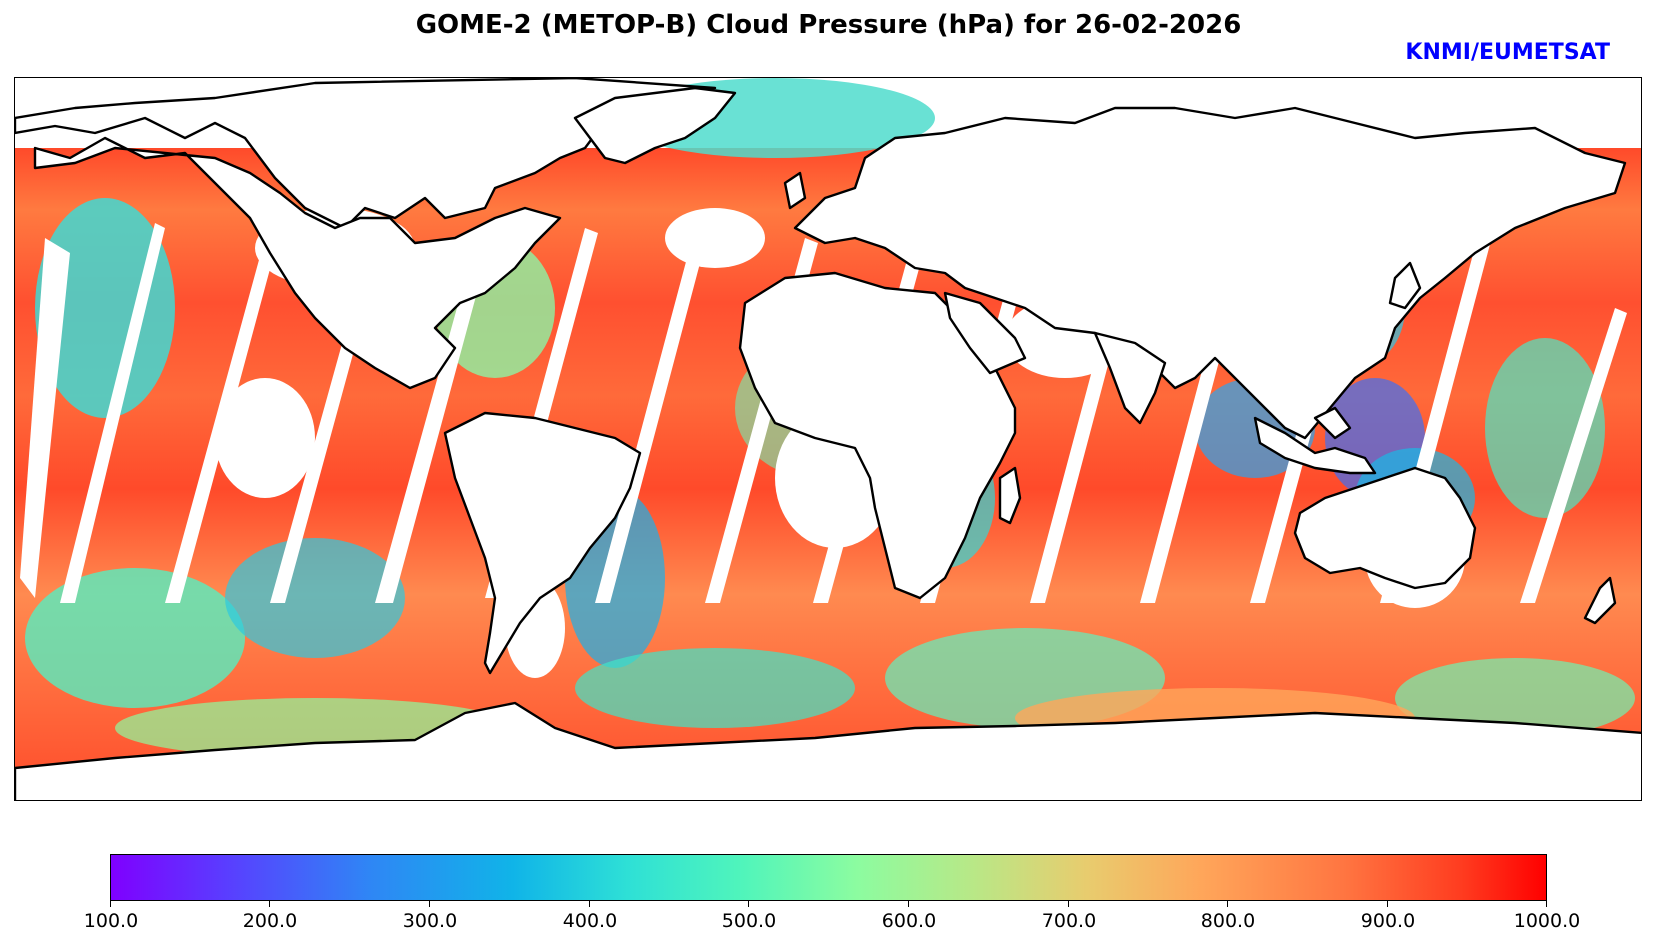  I want to click on south-america, so click(542, 543).